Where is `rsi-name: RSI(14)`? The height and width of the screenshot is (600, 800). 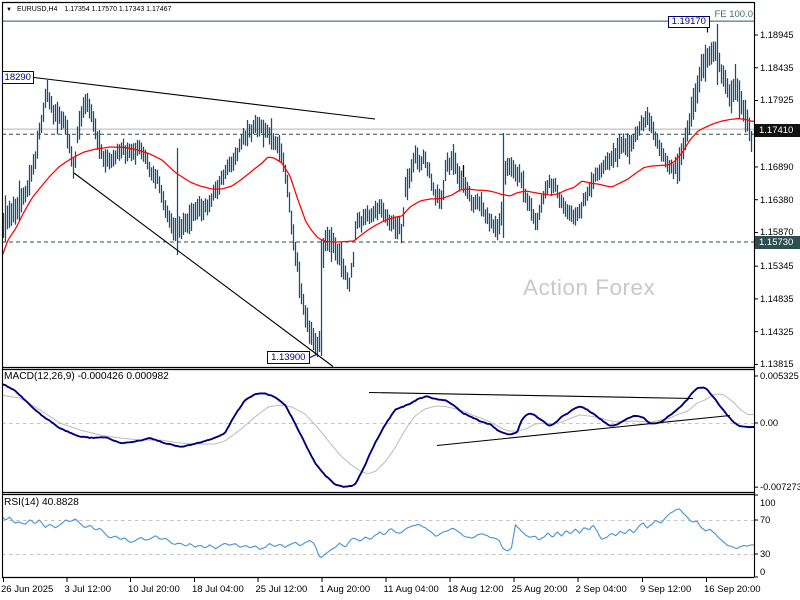
rsi-name: RSI(14) is located at coordinates (22, 502).